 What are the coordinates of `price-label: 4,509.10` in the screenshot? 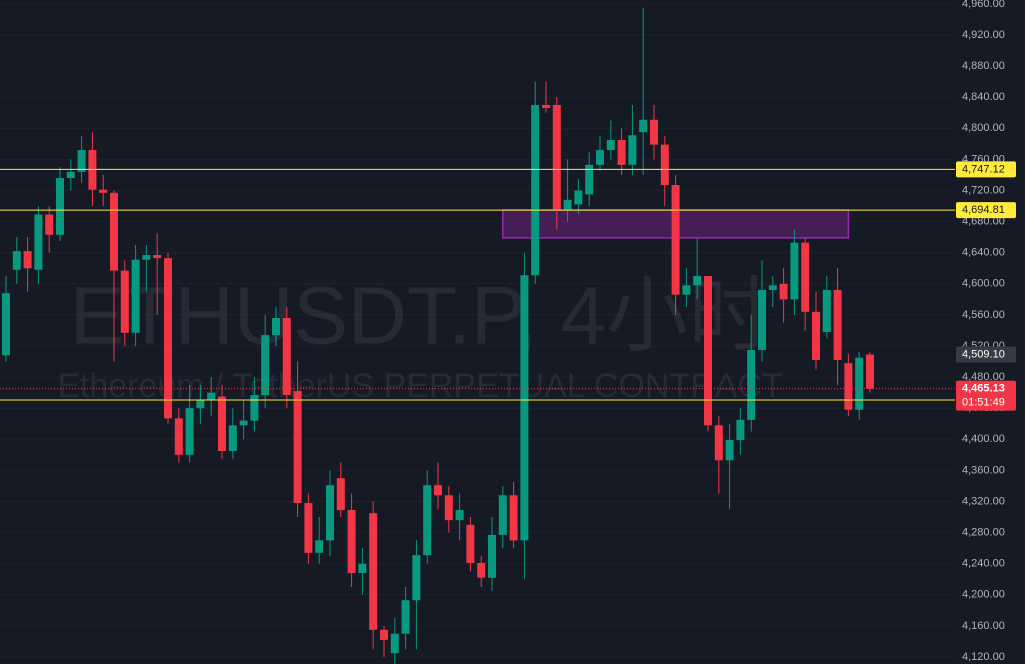 It's located at (983, 354).